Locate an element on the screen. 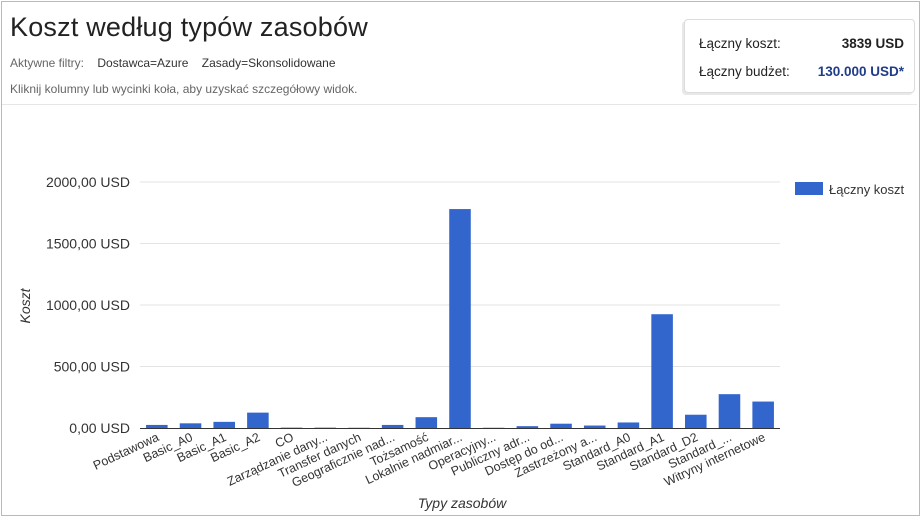  y-tick-label: 500,00 USD is located at coordinates (92, 367).